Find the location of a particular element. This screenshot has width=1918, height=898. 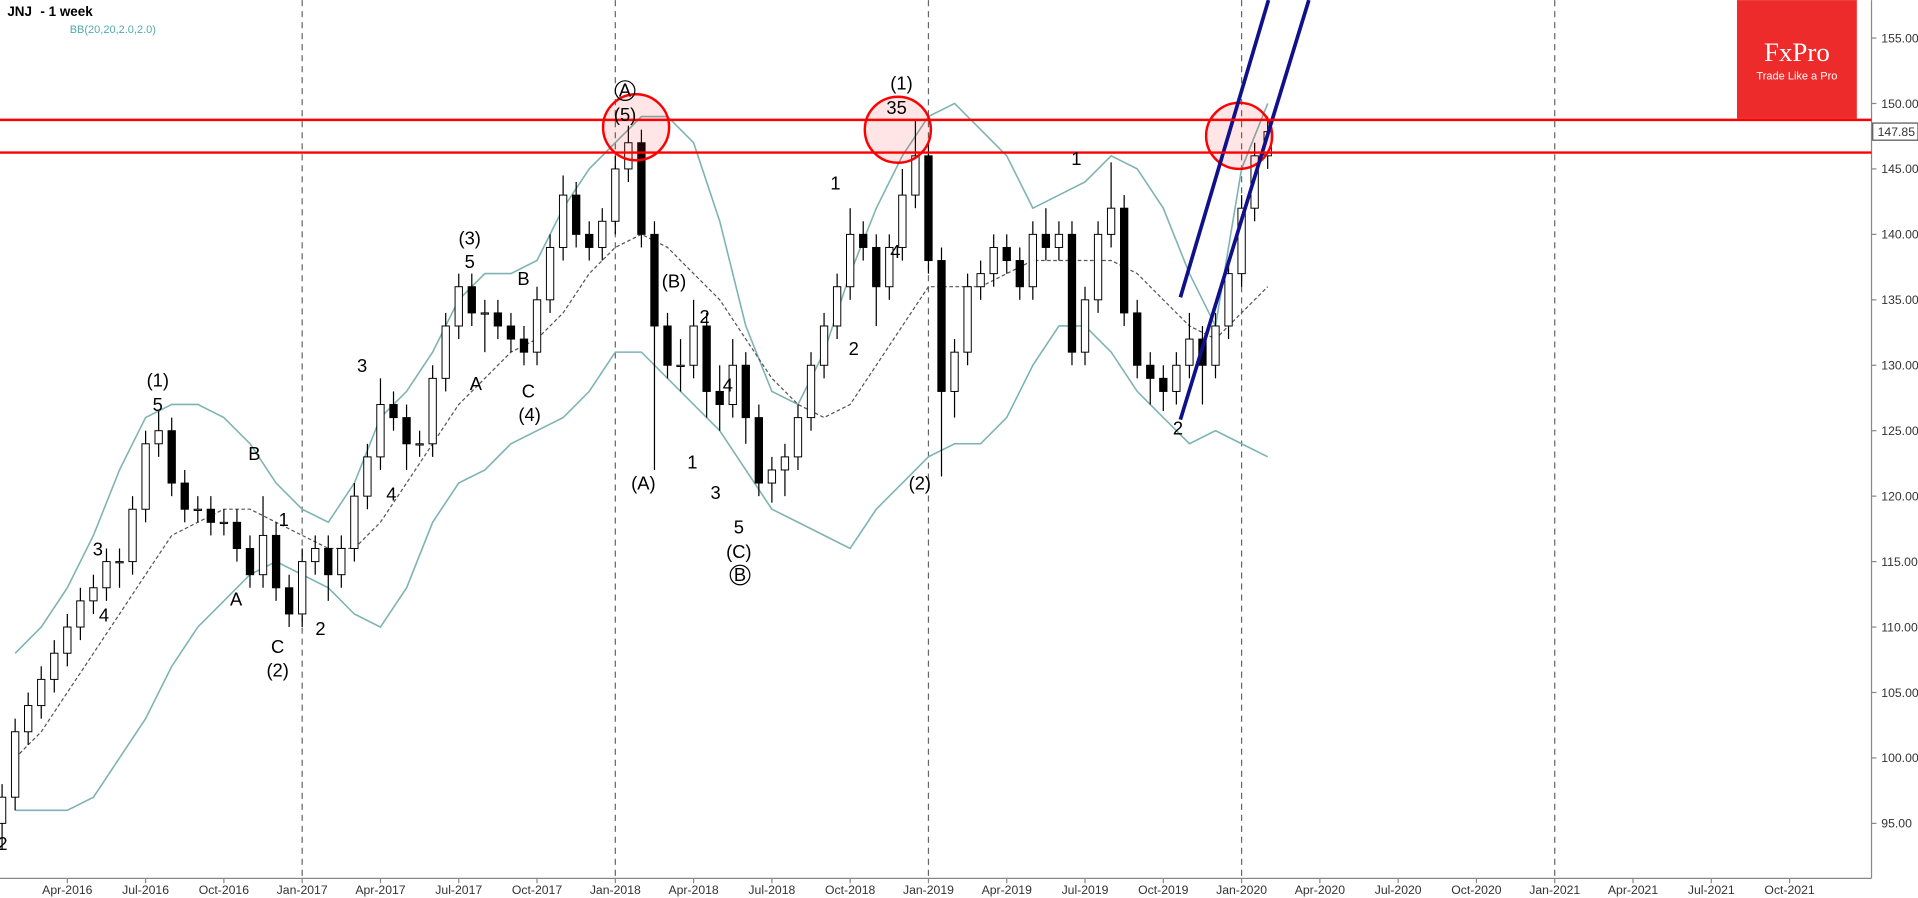

x-tick-label: Jul-2021 is located at coordinates (1711, 890).